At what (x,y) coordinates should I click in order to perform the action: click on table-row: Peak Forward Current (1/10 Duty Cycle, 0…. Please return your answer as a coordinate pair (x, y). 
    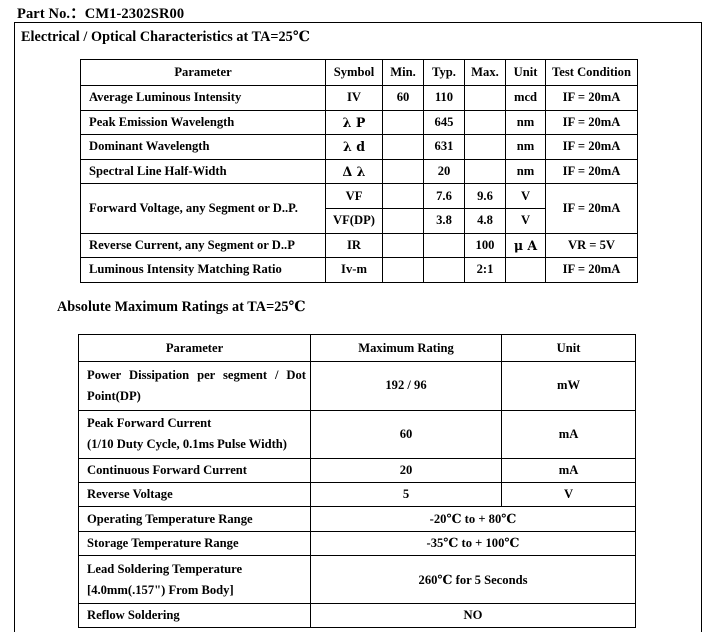
    Looking at the image, I should click on (357, 434).